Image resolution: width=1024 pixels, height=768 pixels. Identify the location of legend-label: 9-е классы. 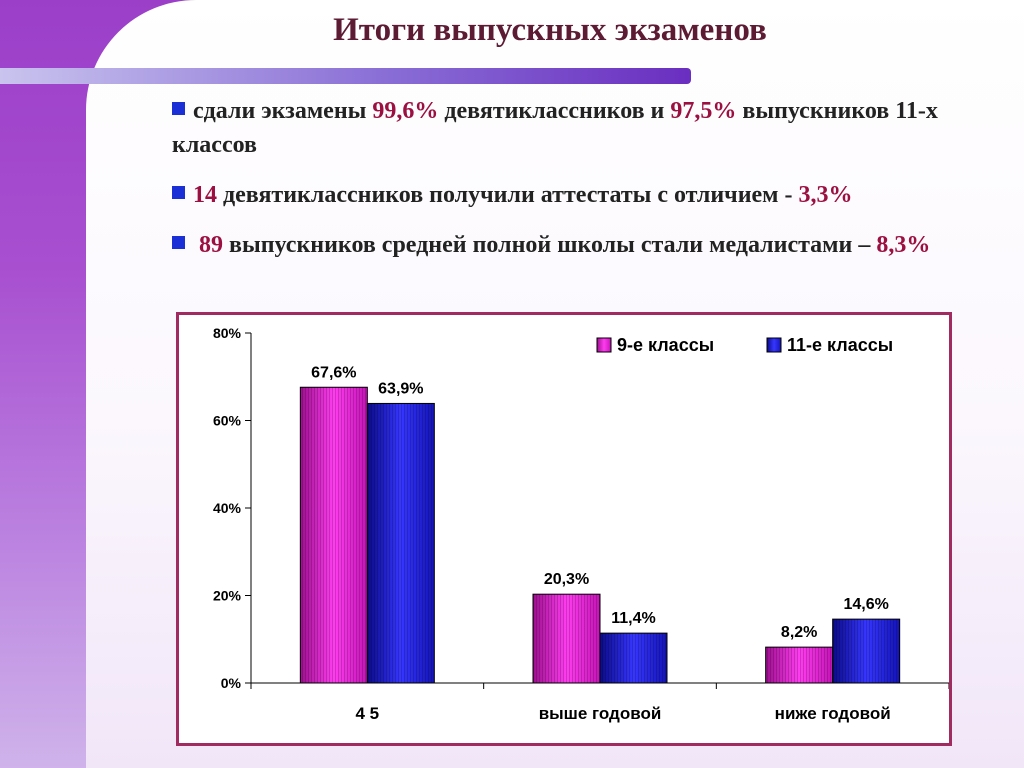
(665, 345).